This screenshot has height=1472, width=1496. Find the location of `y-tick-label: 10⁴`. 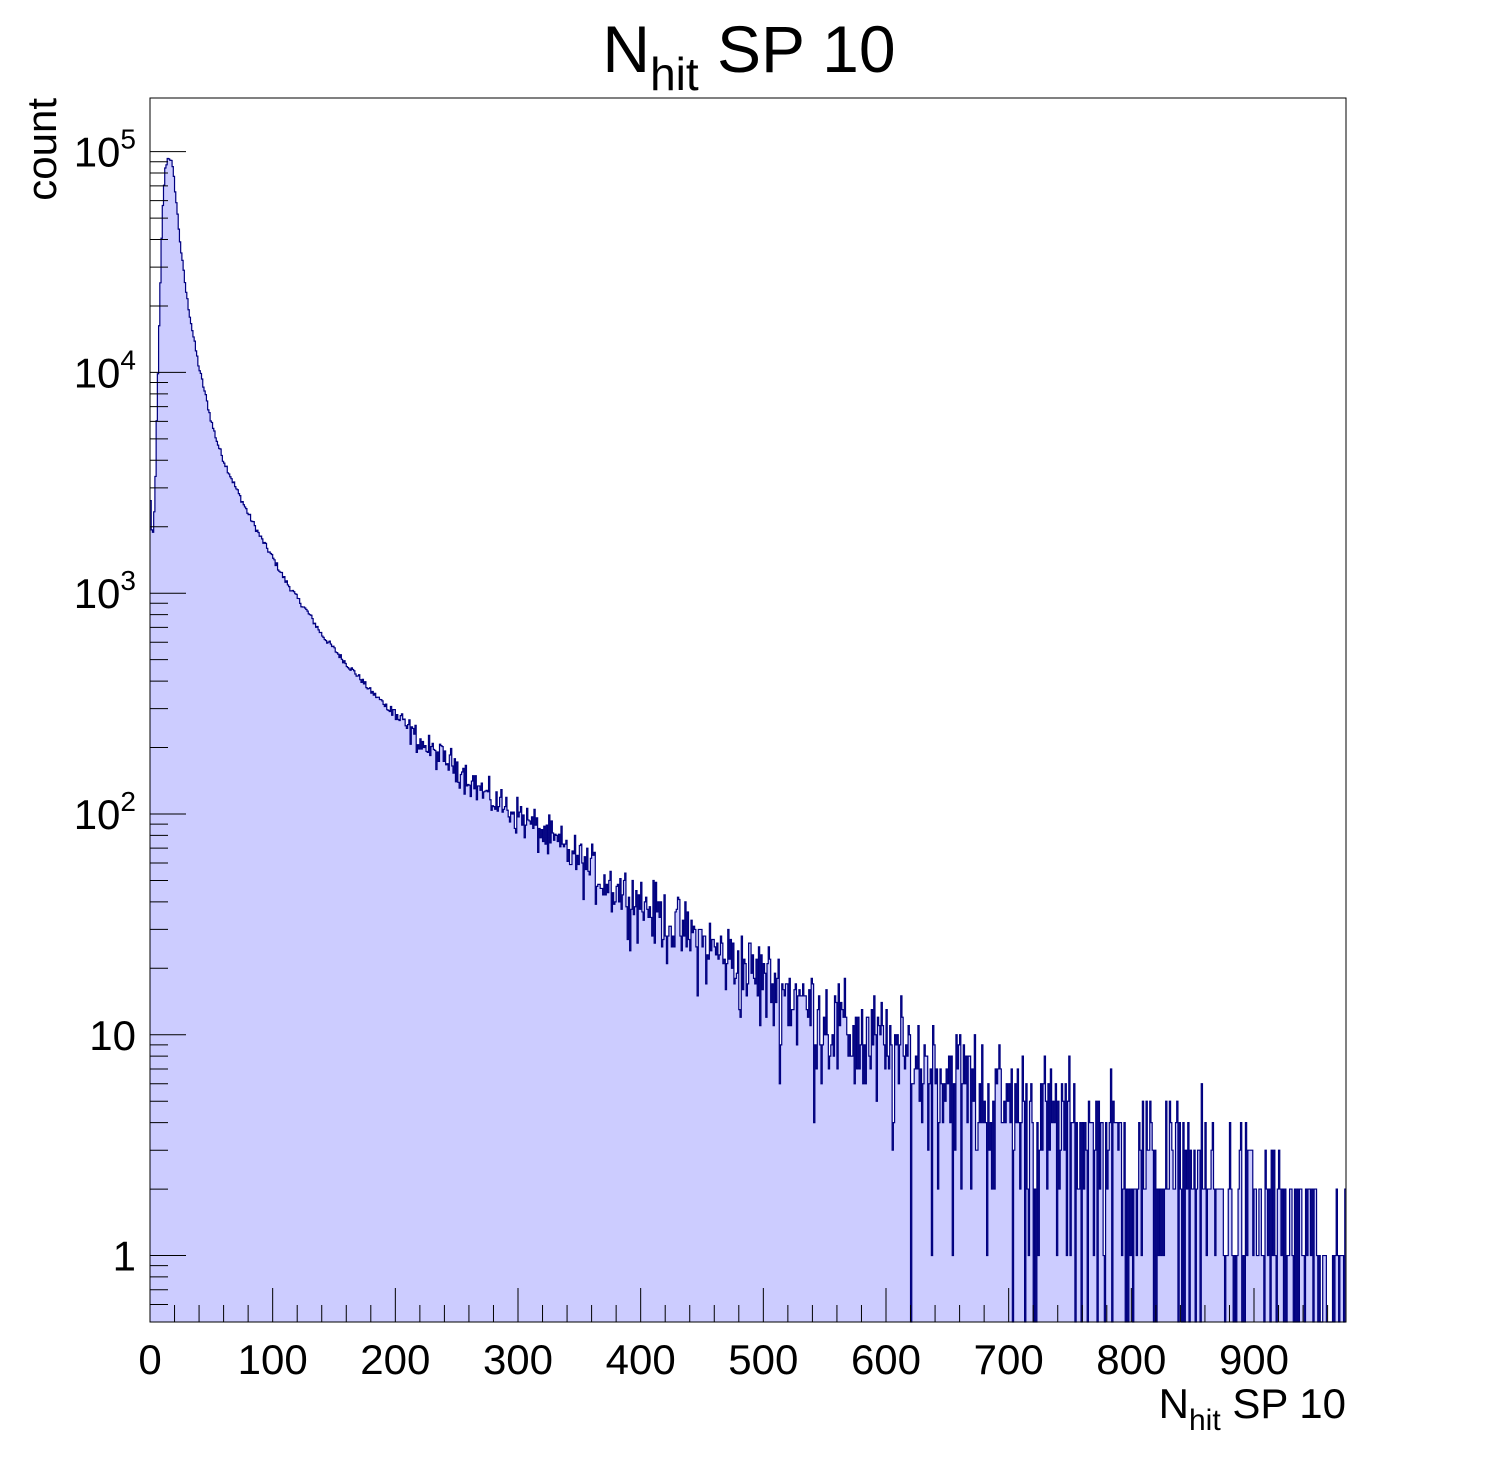

y-tick-label: 10⁴ is located at coordinates (105, 370).